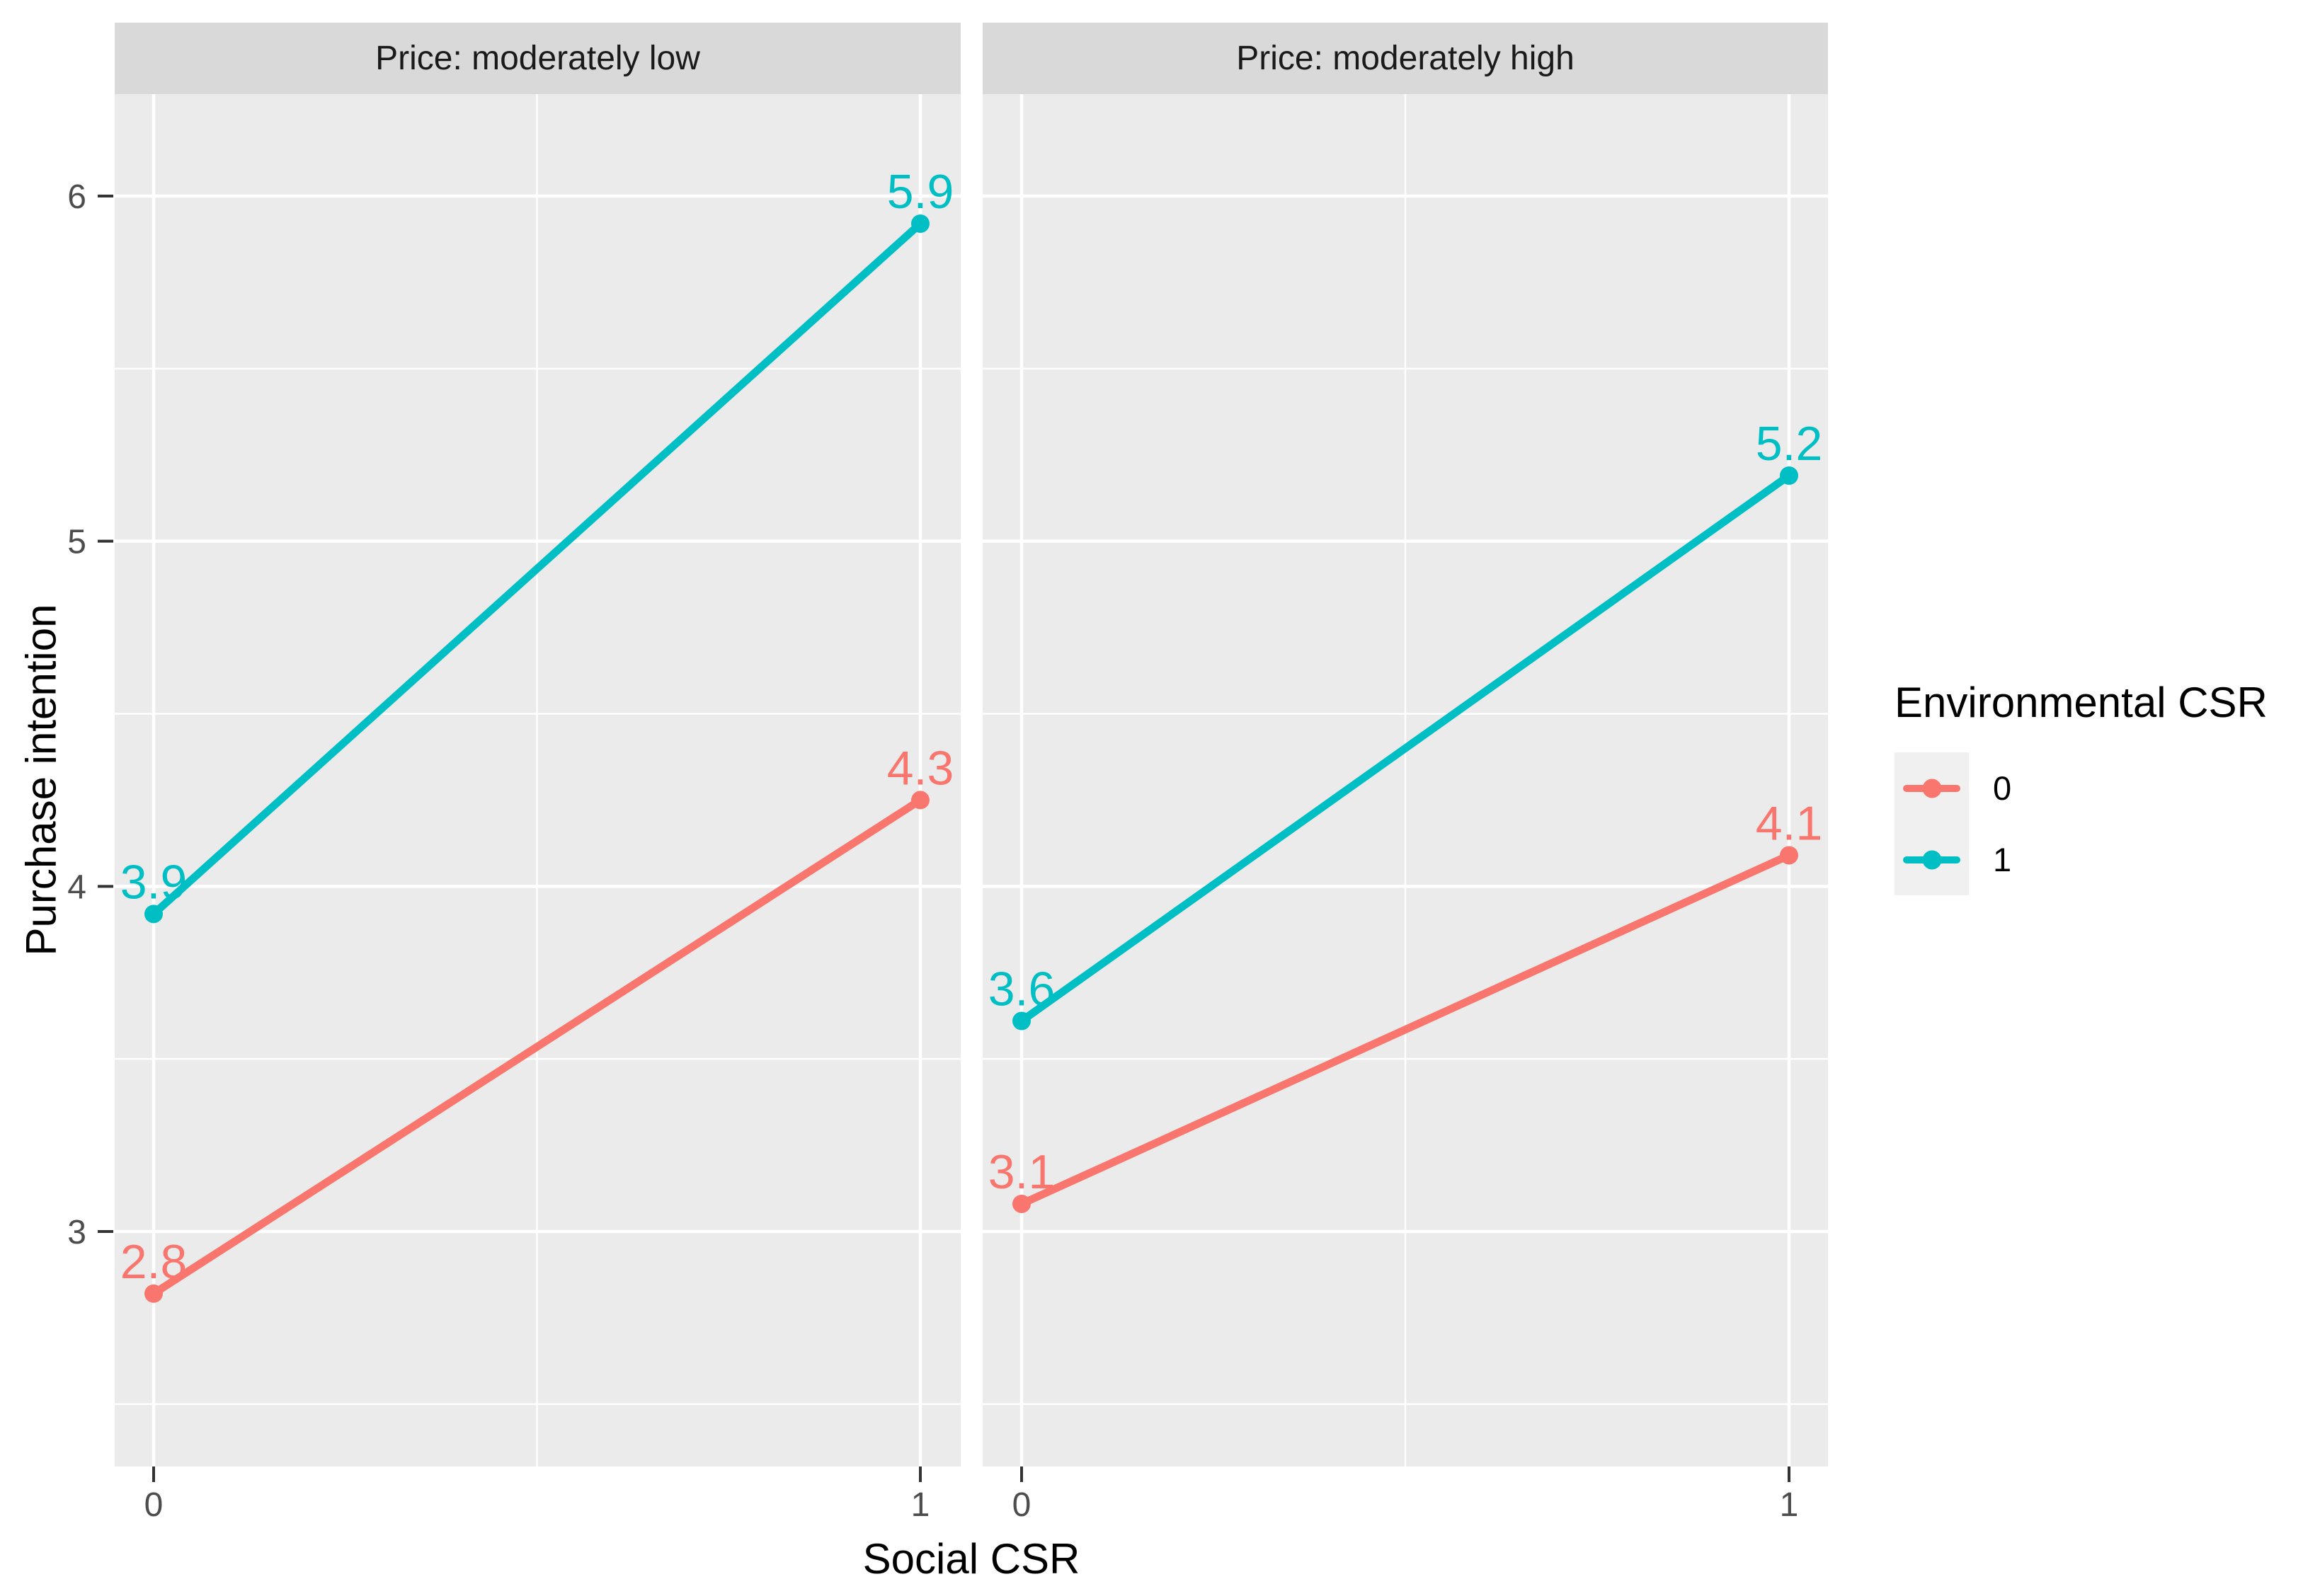 The image size is (2320, 1596). What do you see at coordinates (2081, 859) in the screenshot?
I see `legend-entry-env1: 1` at bounding box center [2081, 859].